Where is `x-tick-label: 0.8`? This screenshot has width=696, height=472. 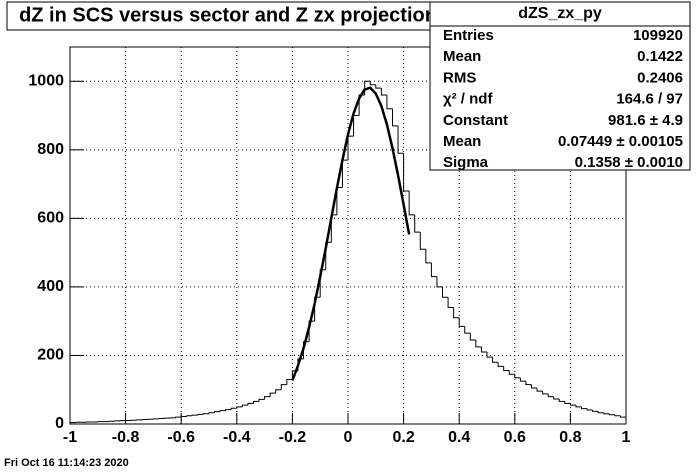 x-tick-label: 0.8 is located at coordinates (570, 437).